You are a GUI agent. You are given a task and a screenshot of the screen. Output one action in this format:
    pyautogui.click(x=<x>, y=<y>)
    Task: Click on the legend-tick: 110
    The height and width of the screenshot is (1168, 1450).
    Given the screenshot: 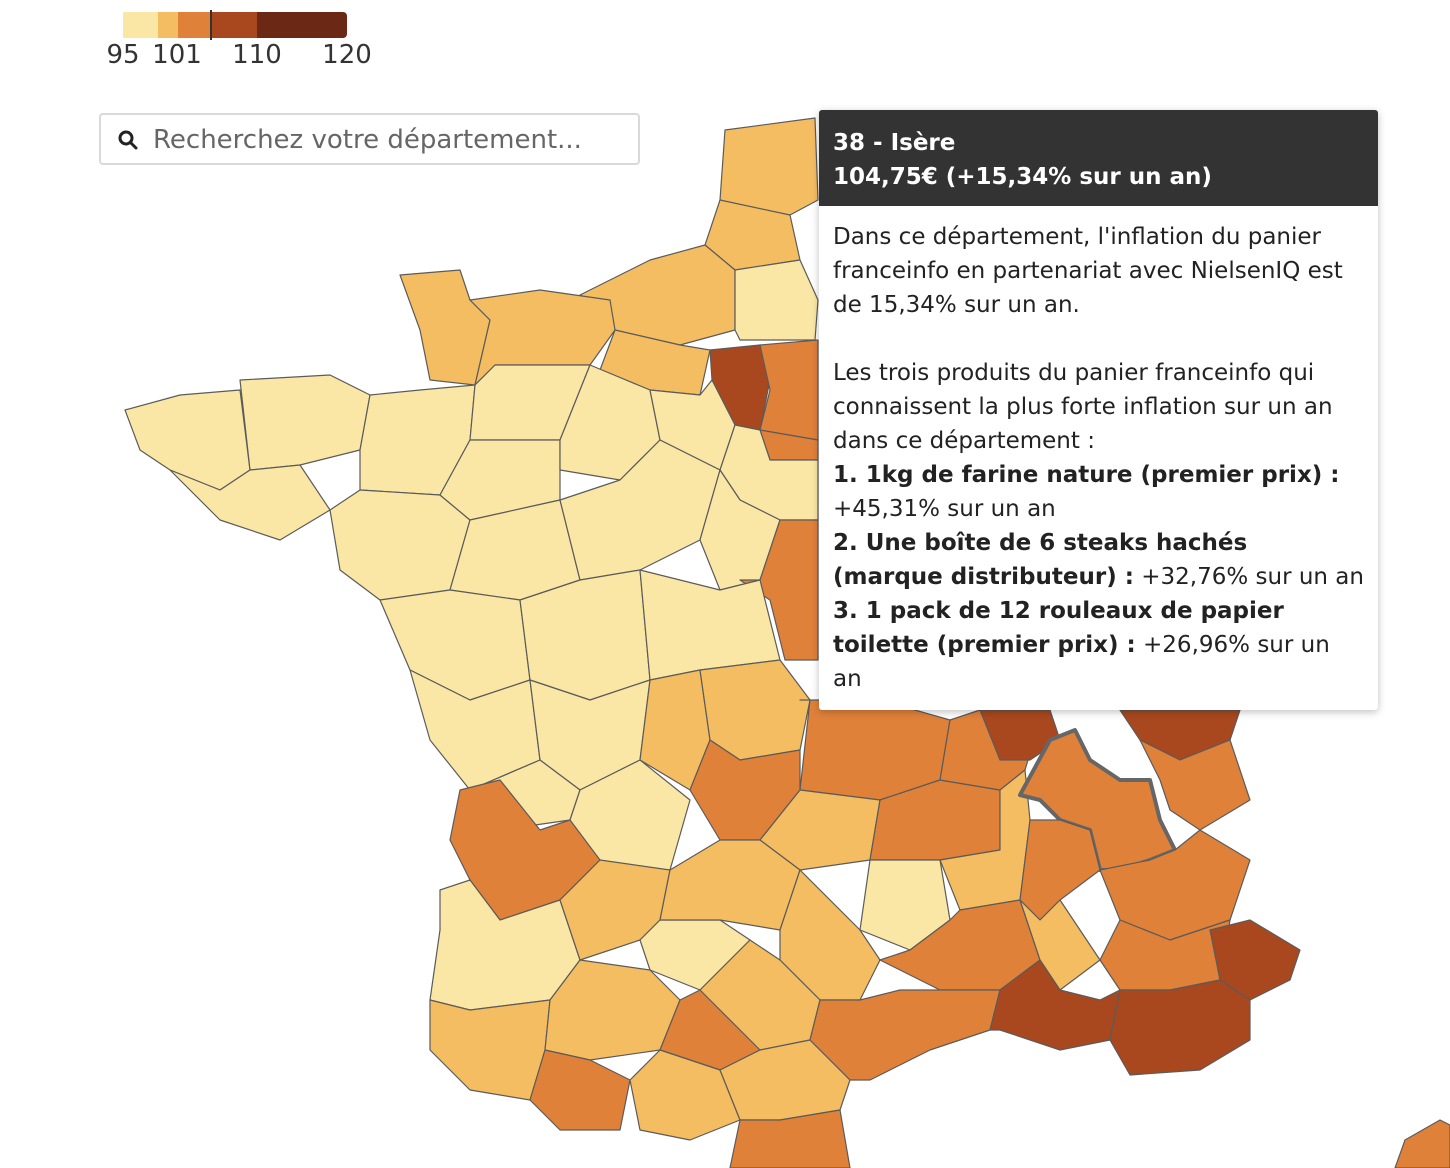 What is the action you would take?
    pyautogui.click(x=257, y=55)
    